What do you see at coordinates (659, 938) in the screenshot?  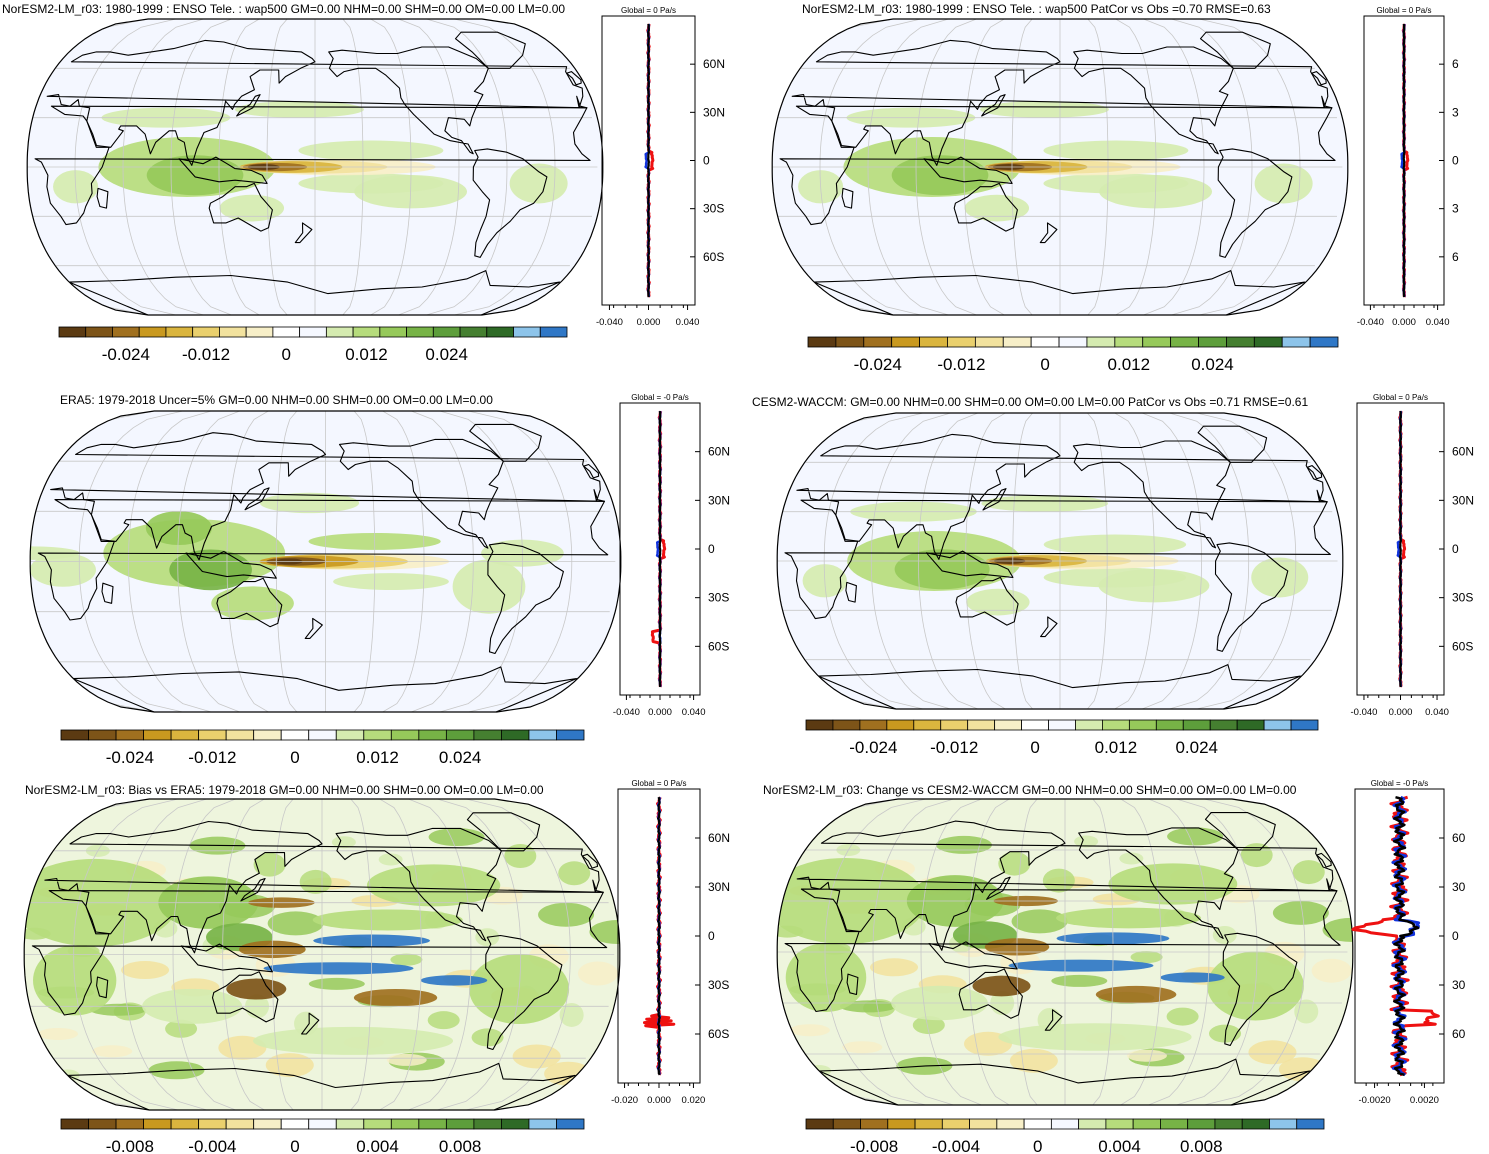 I see `profile-axes` at bounding box center [659, 938].